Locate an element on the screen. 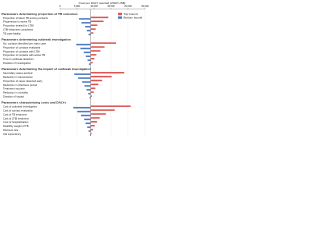 Image resolution: width=320 pixels, height=240 pixels. y-tick-label: Cost of LTBI treatment is located at coordinates (16, 118).